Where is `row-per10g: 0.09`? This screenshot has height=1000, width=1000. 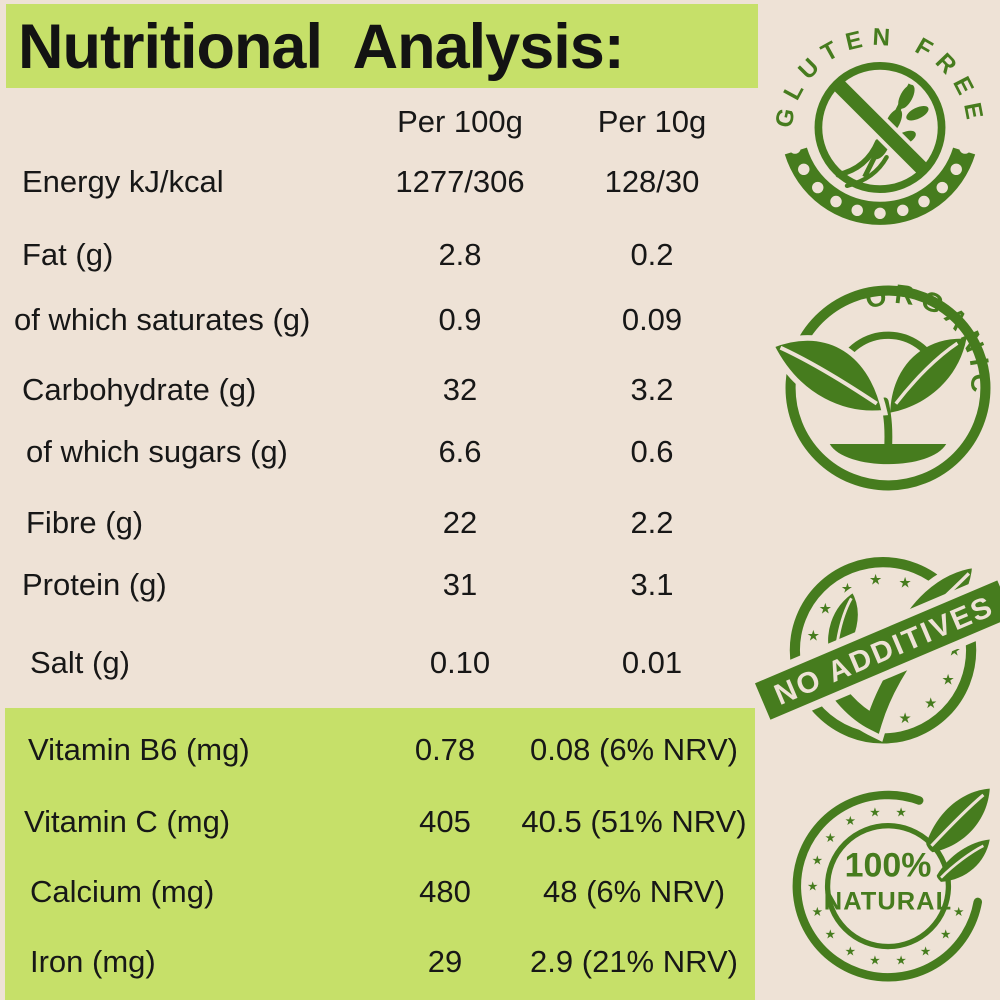
row-per10g: 0.09 is located at coordinates (652, 319).